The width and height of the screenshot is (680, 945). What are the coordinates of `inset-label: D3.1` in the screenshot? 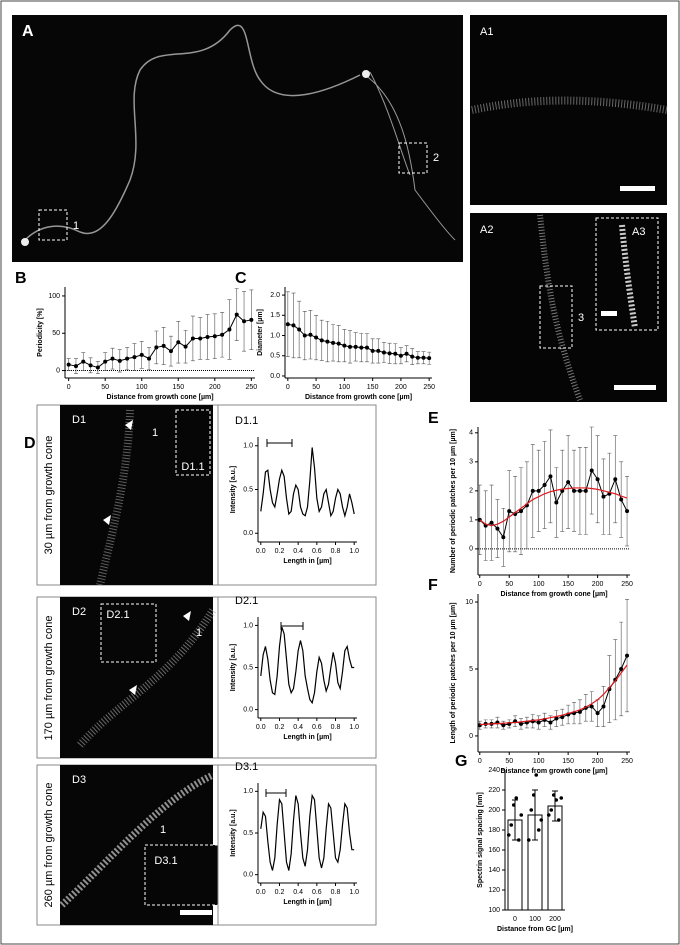 It's located at (165, 861).